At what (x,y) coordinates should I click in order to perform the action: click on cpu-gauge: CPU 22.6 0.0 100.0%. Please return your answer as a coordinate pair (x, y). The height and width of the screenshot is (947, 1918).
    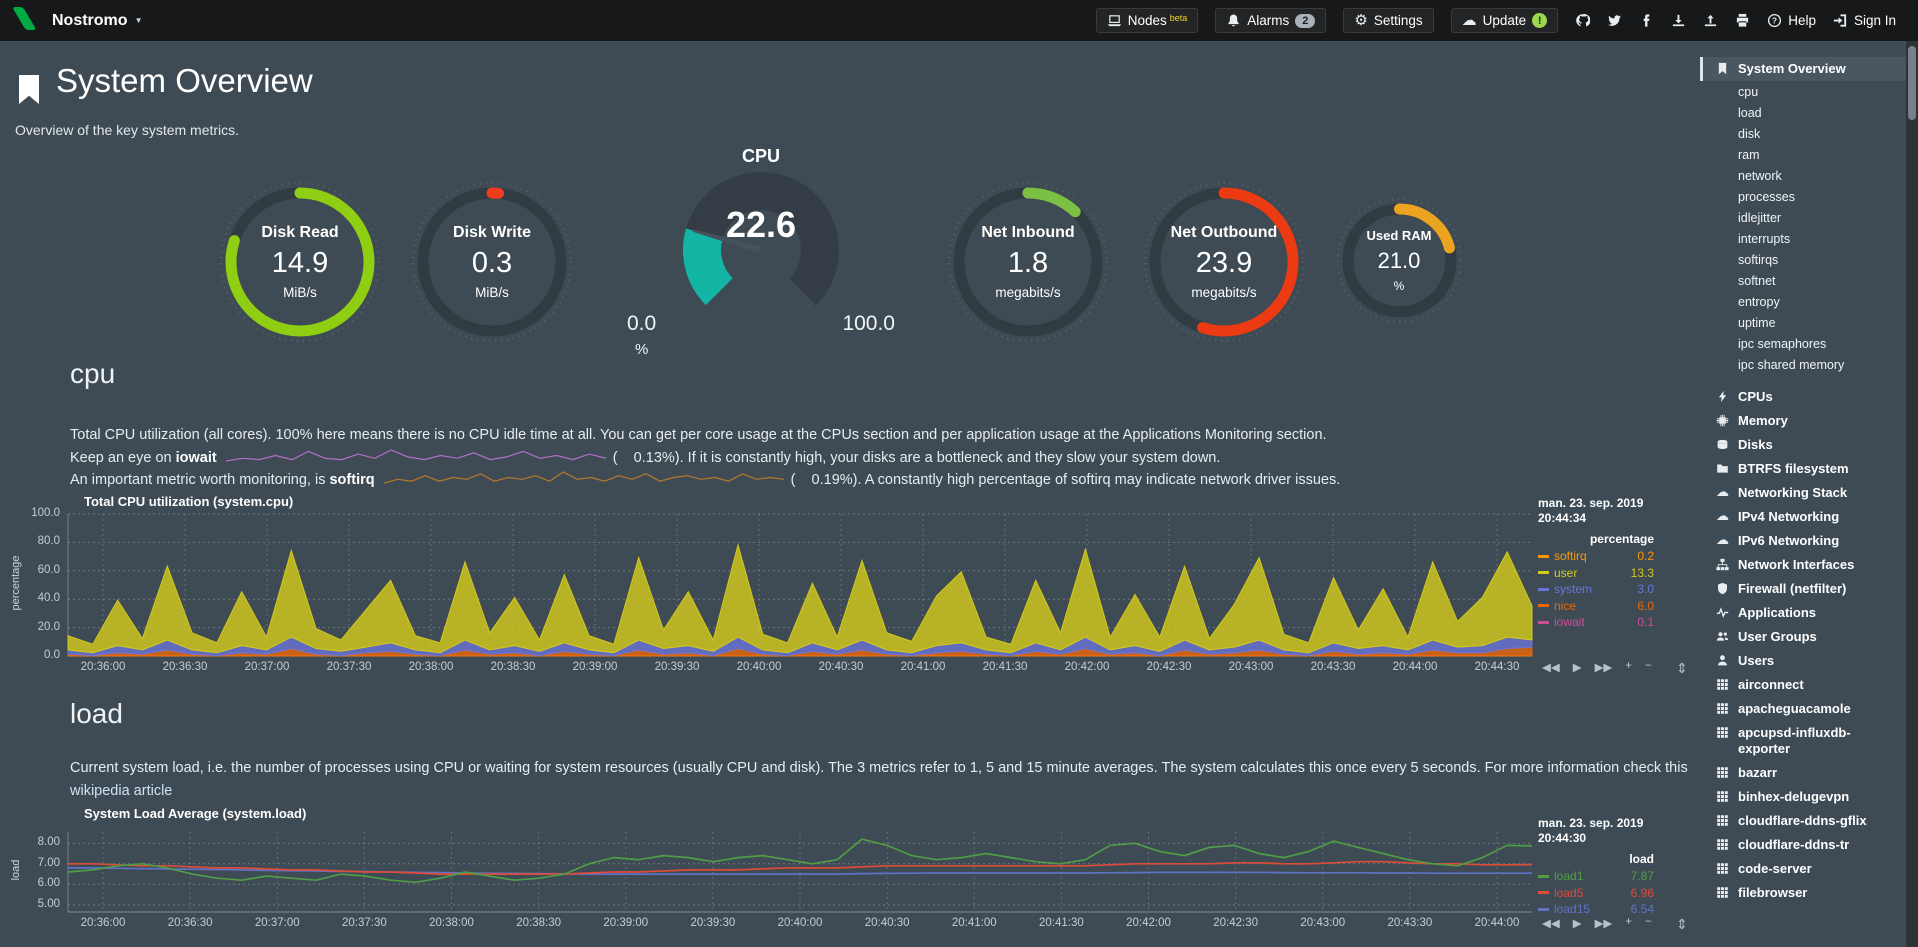
    Looking at the image, I should click on (761, 251).